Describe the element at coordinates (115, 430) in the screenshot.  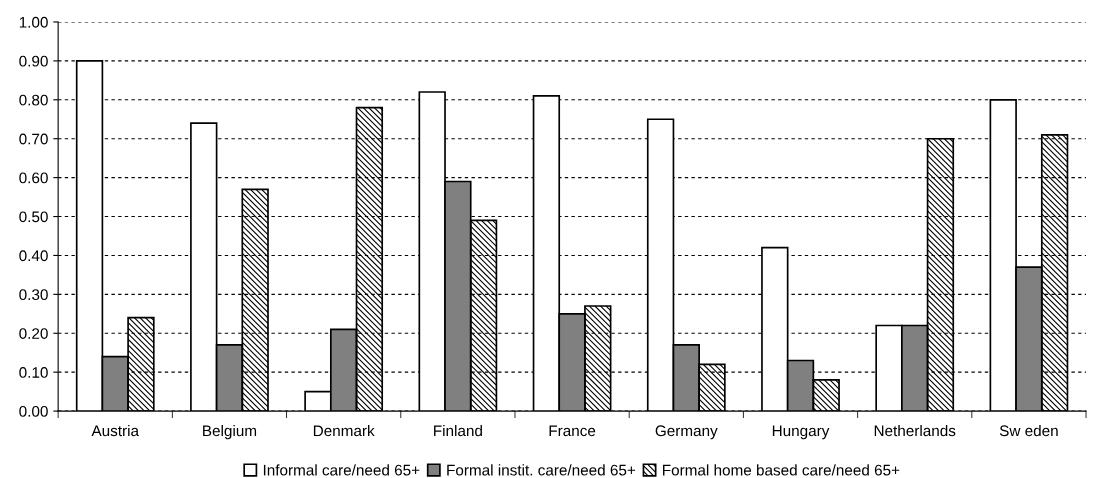
I see `x-tick-label: Austria` at that location.